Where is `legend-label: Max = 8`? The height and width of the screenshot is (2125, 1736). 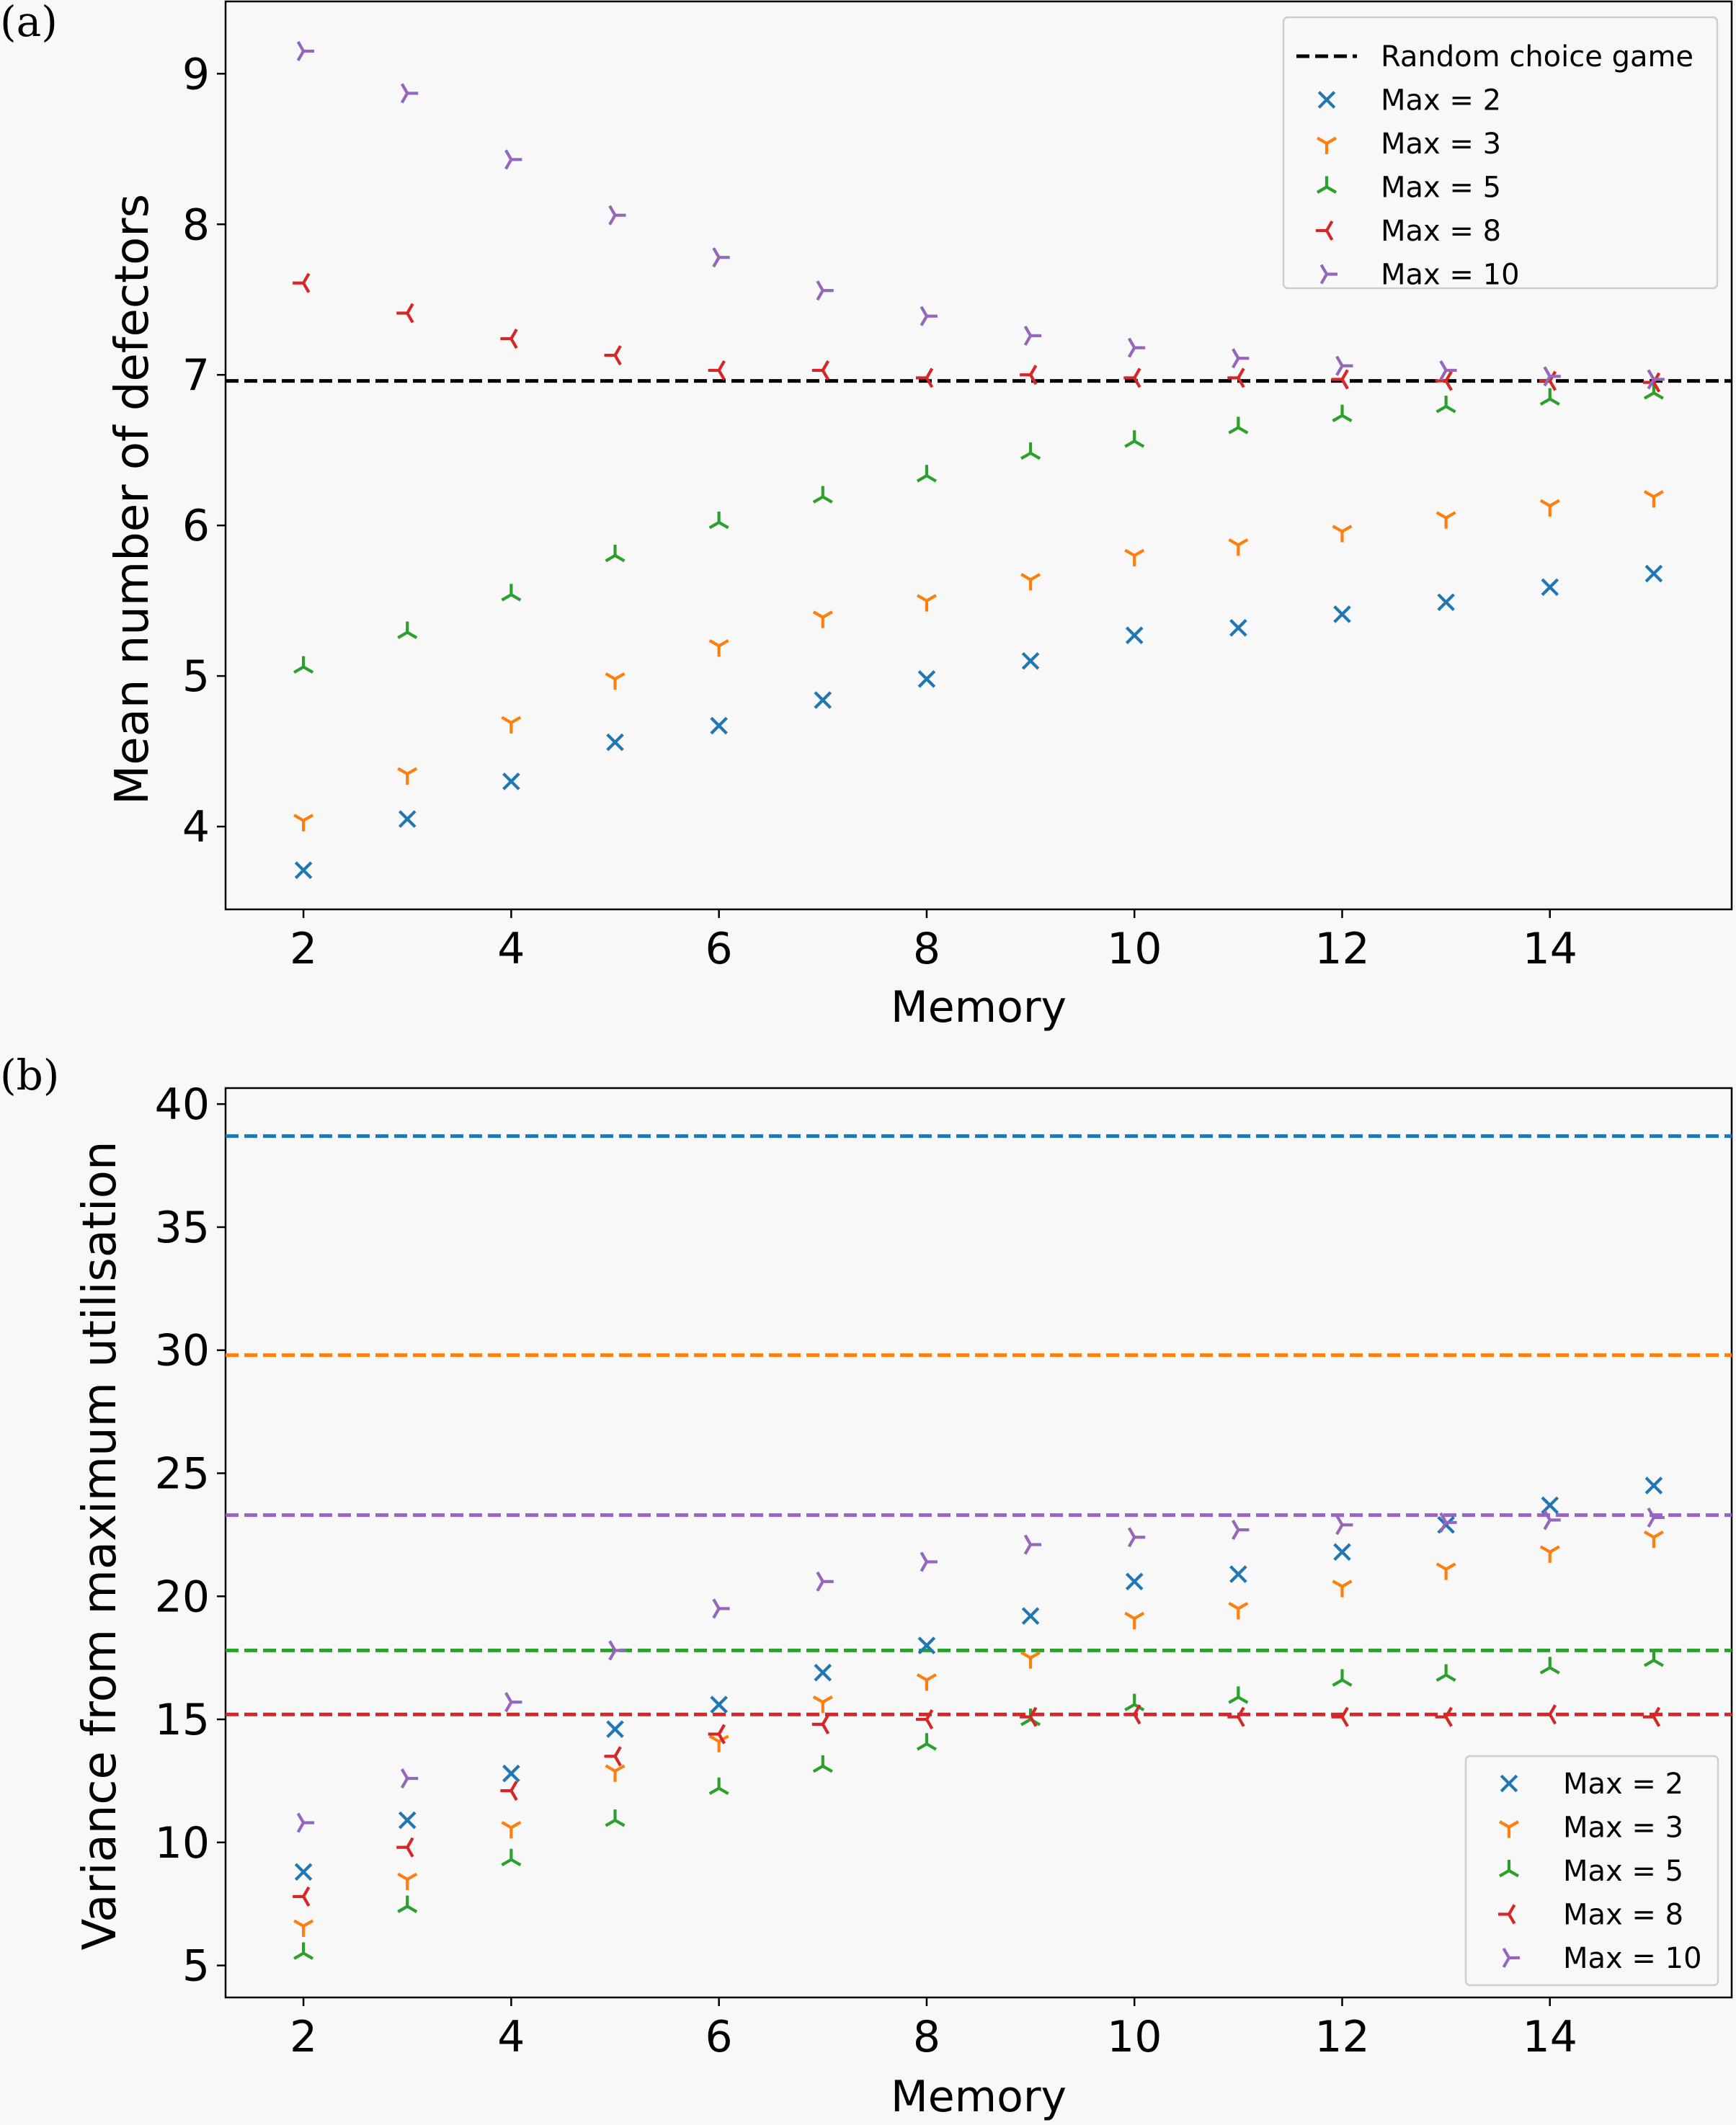 legend-label: Max = 8 is located at coordinates (1623, 1915).